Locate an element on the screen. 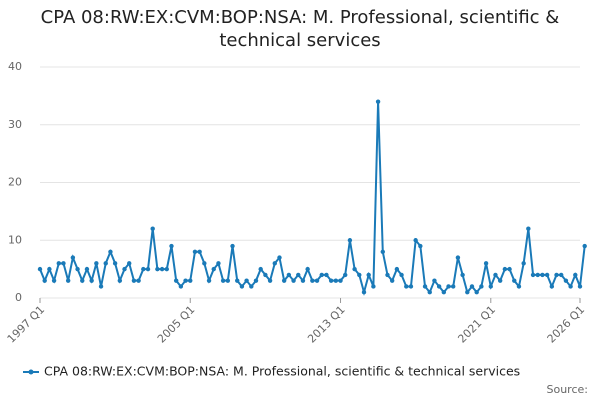 This screenshot has height=400, width=600. y-tick-label: 30 is located at coordinates (15, 124).